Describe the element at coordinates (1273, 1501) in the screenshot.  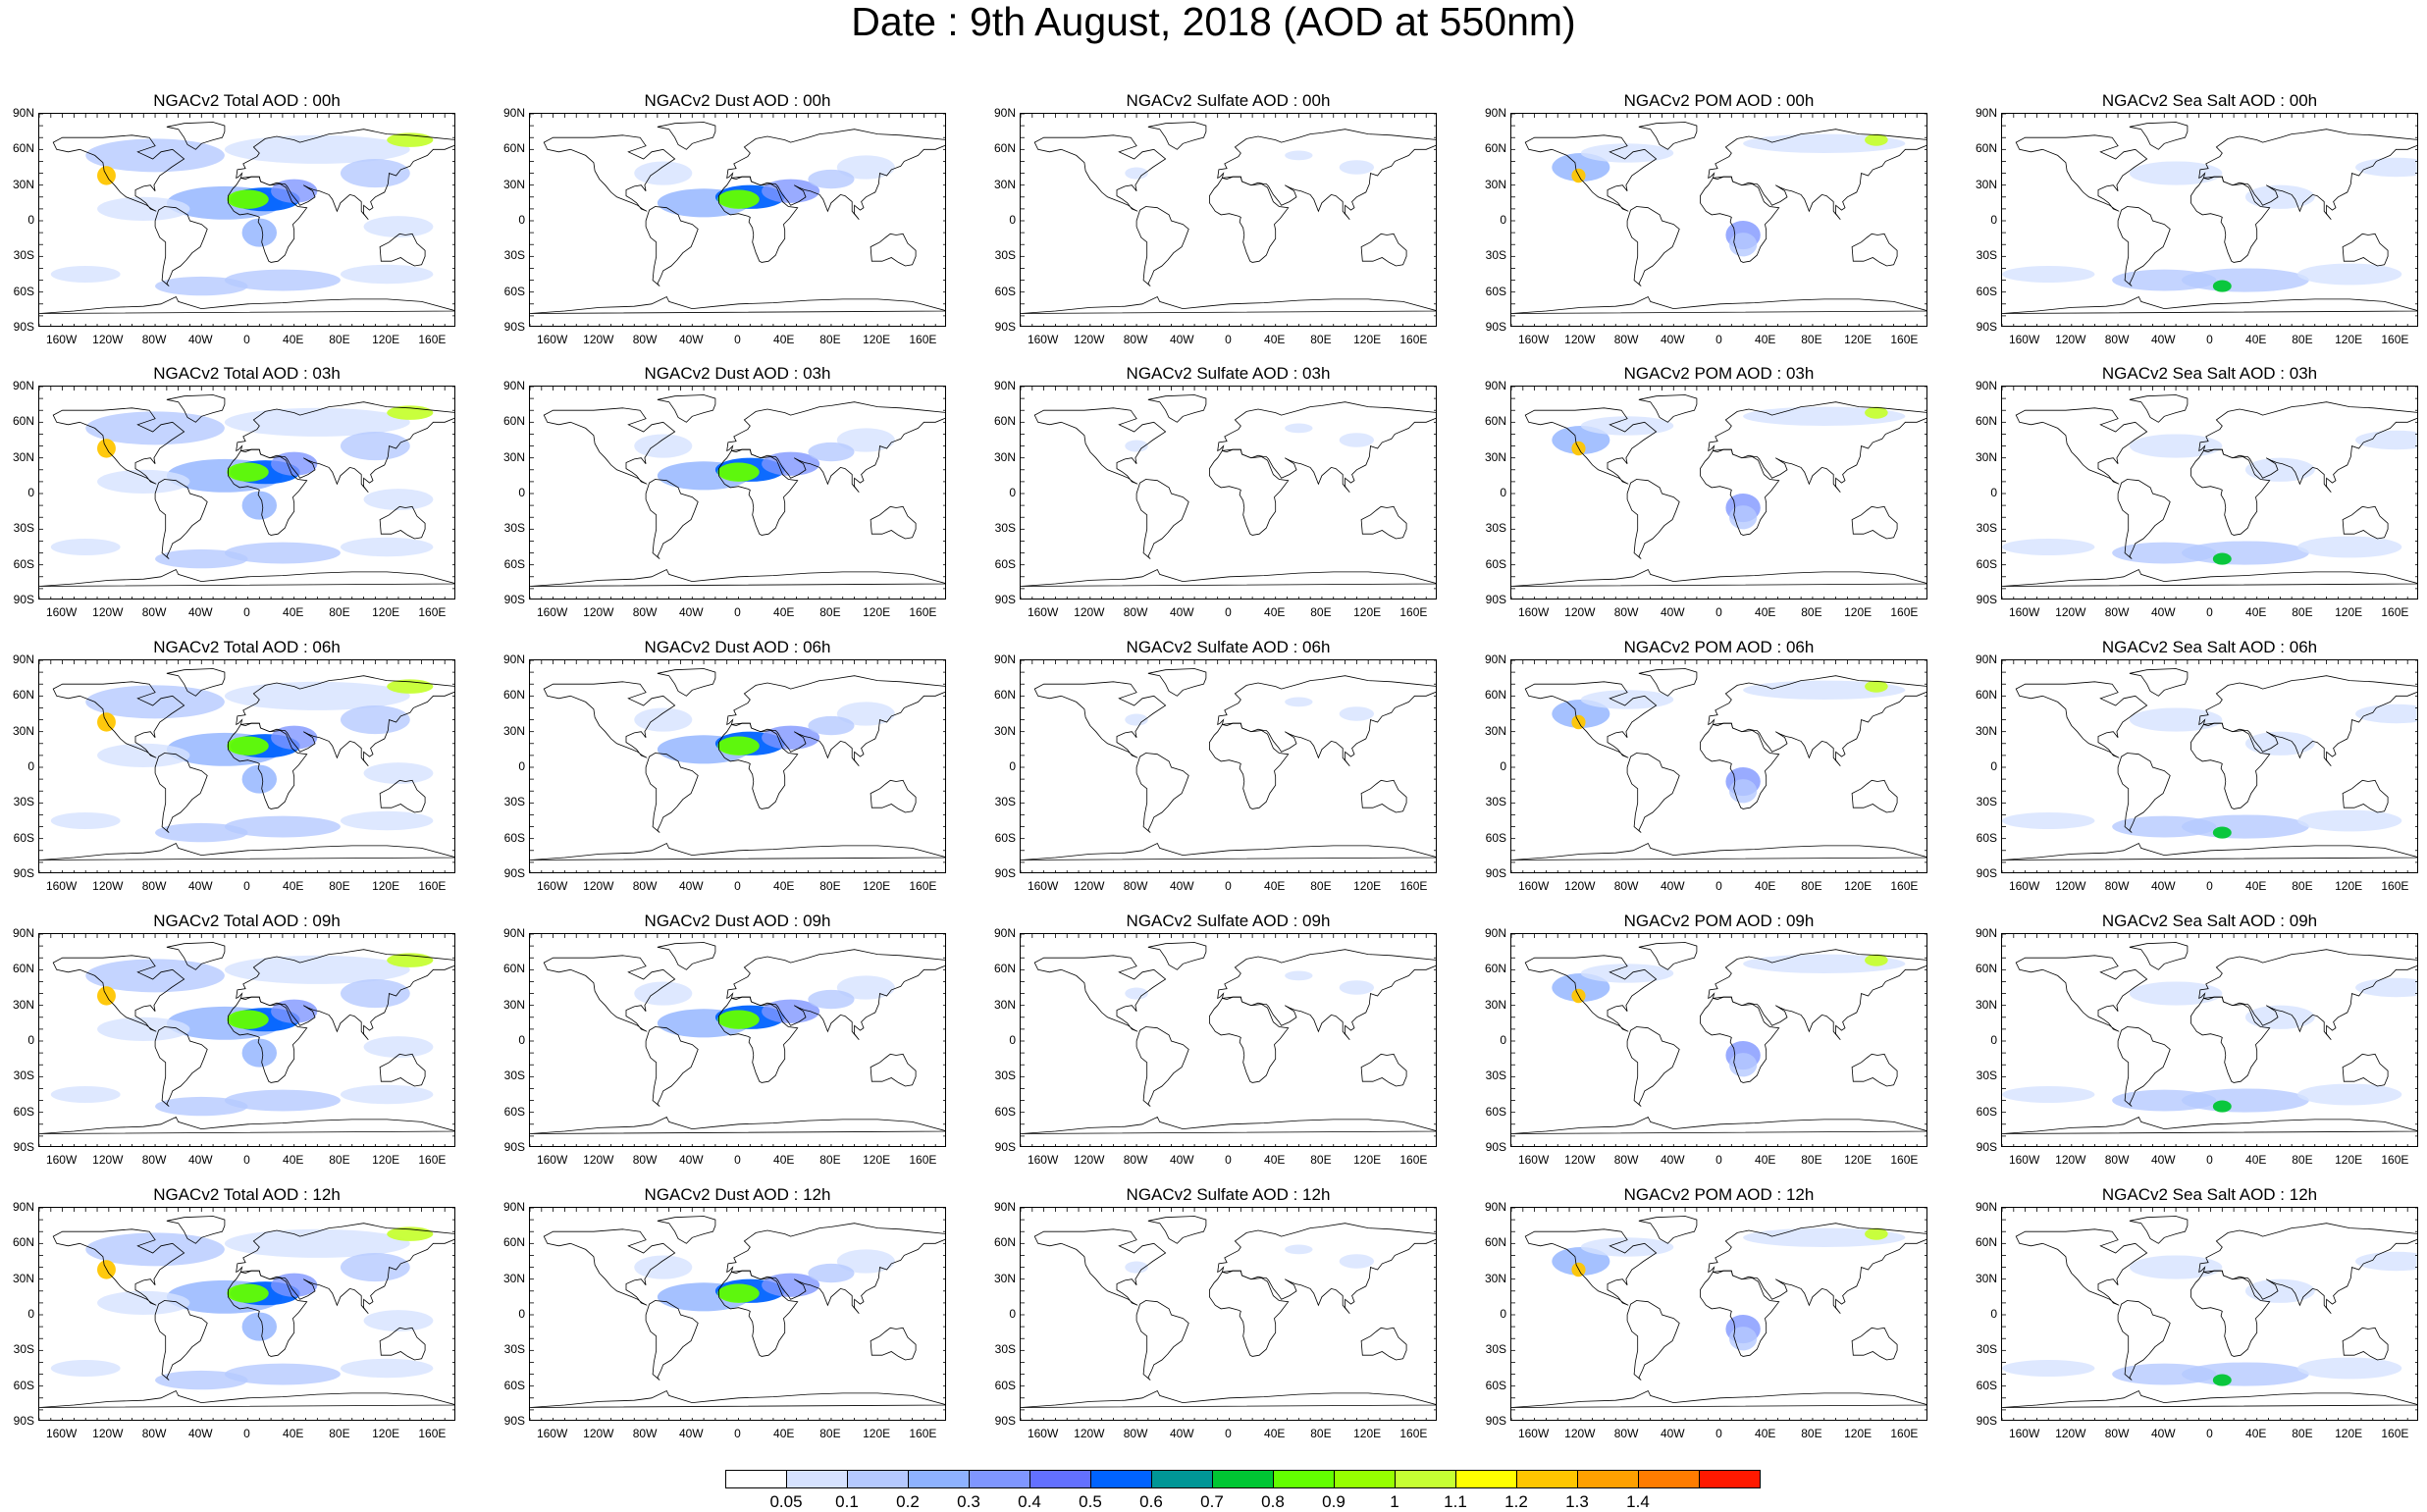
I see `colorbar-label: 0.8` at that location.